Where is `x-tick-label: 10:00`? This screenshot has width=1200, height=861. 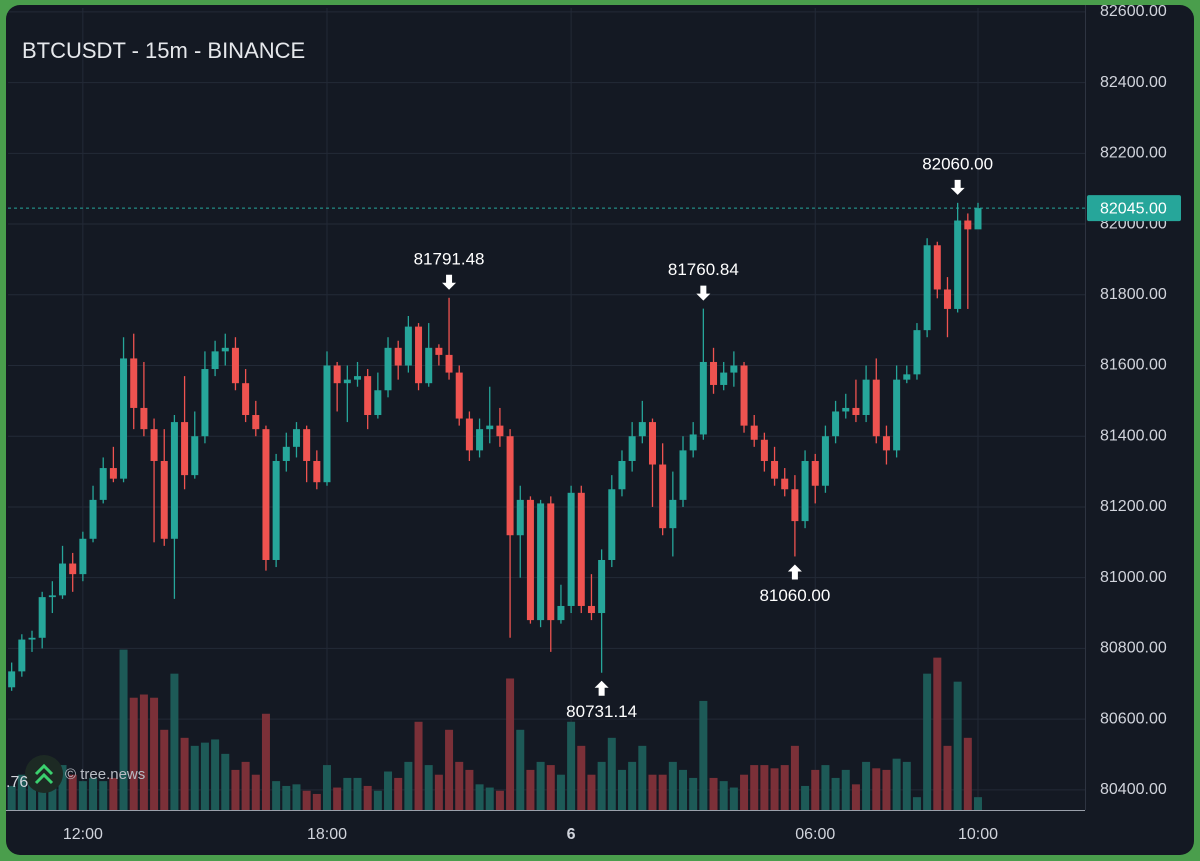
x-tick-label: 10:00 is located at coordinates (978, 834).